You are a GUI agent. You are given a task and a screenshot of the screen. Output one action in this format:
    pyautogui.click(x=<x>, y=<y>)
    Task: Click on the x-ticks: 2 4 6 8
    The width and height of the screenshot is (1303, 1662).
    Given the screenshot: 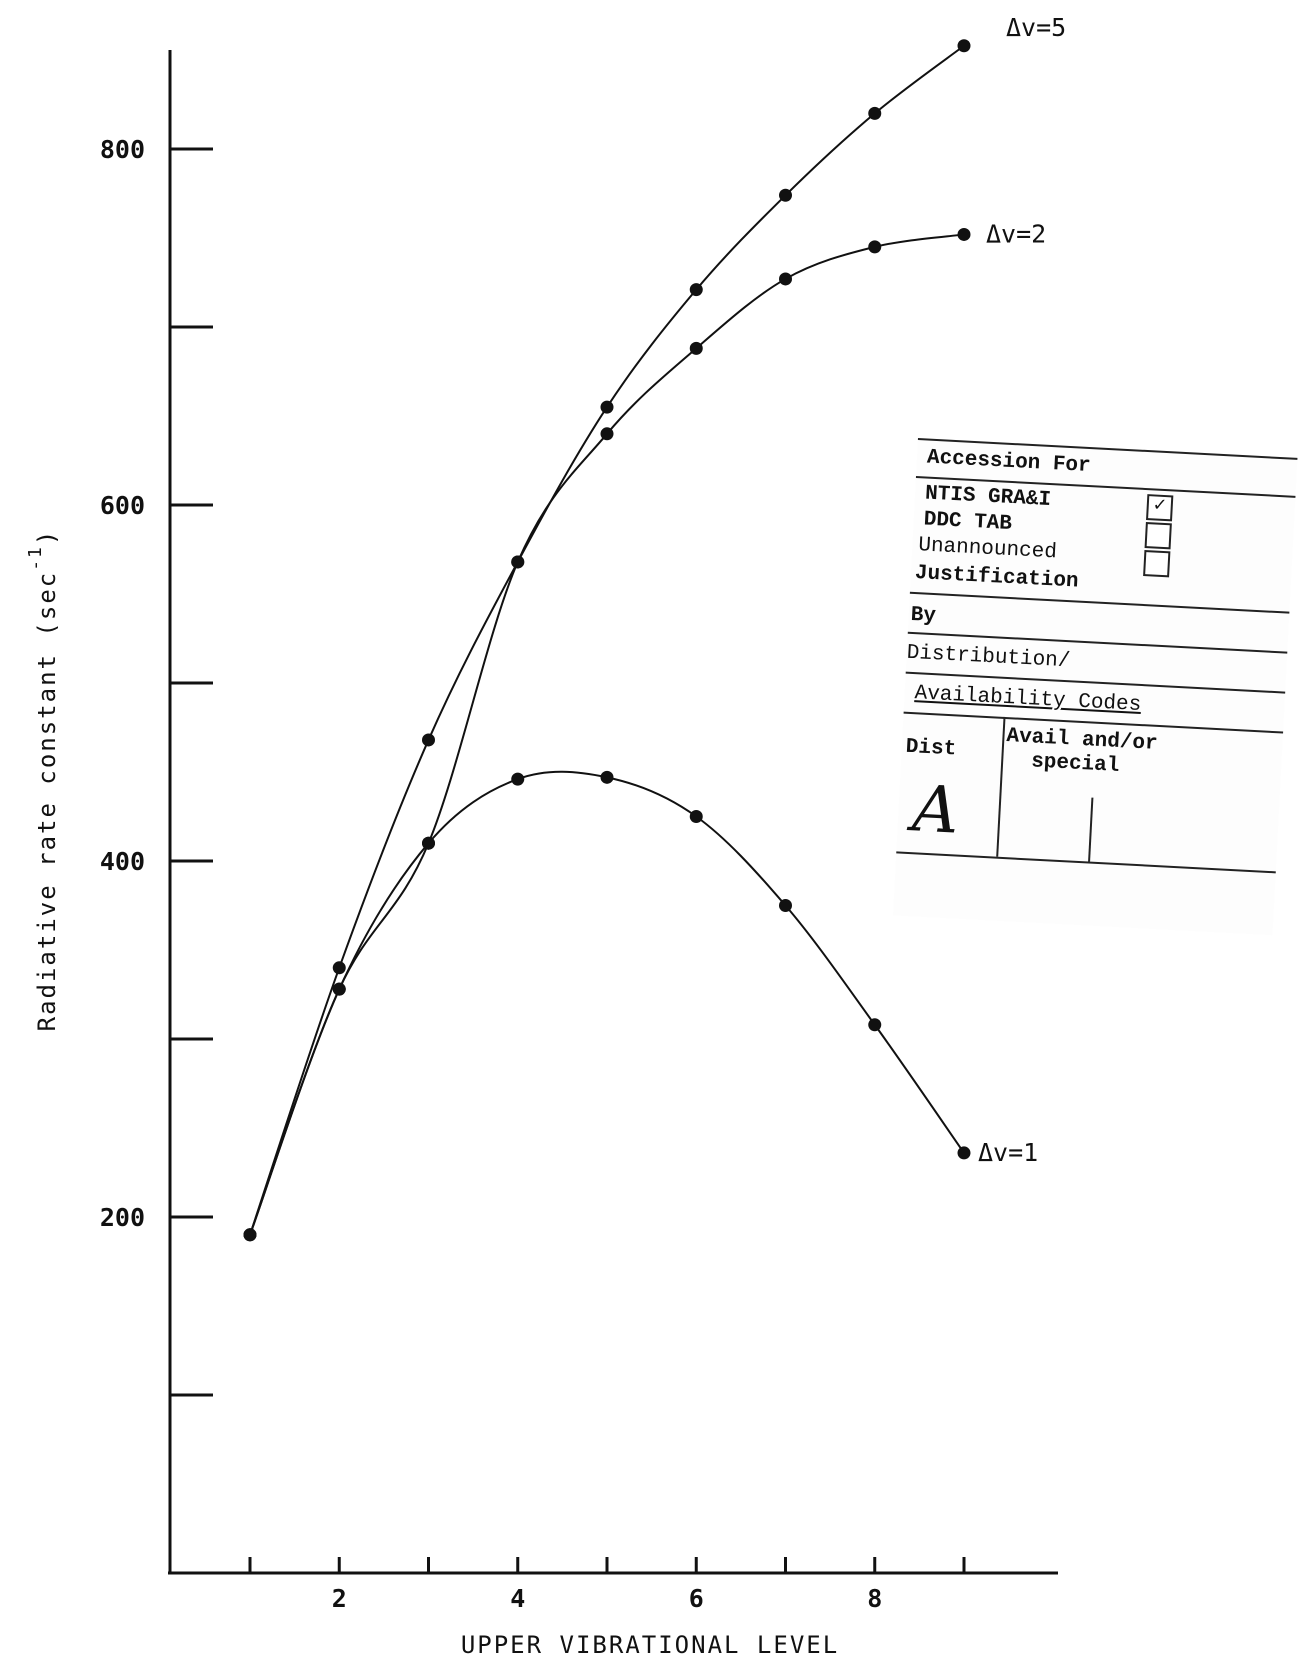 What is the action you would take?
    pyautogui.click(x=607, y=1585)
    